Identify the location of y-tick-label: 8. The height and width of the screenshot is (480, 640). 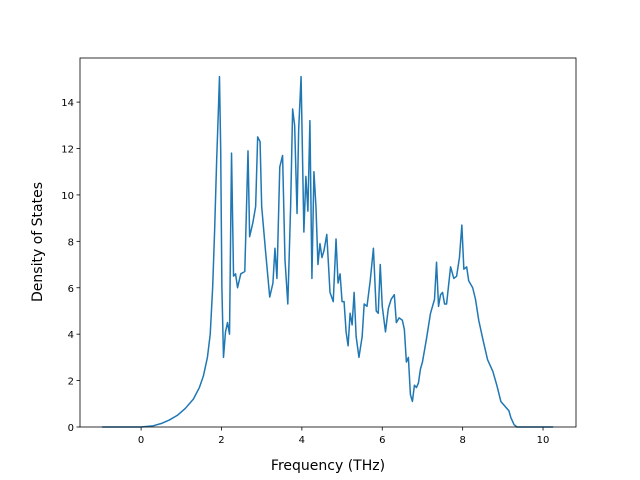
(71, 242).